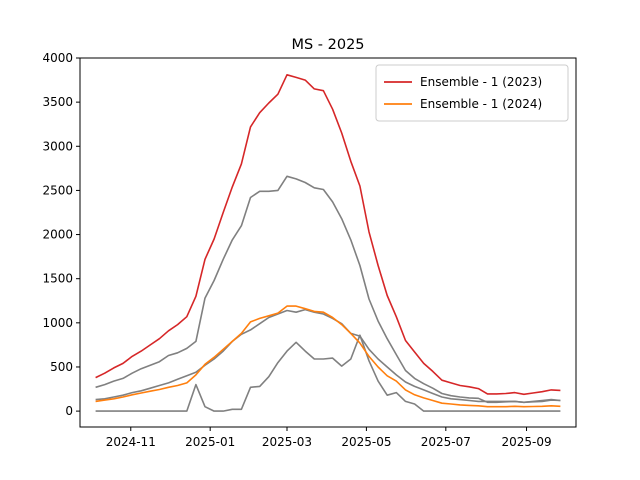 This screenshot has width=640, height=480. Describe the element at coordinates (61, 367) in the screenshot. I see `y-tick-label: 500` at that location.